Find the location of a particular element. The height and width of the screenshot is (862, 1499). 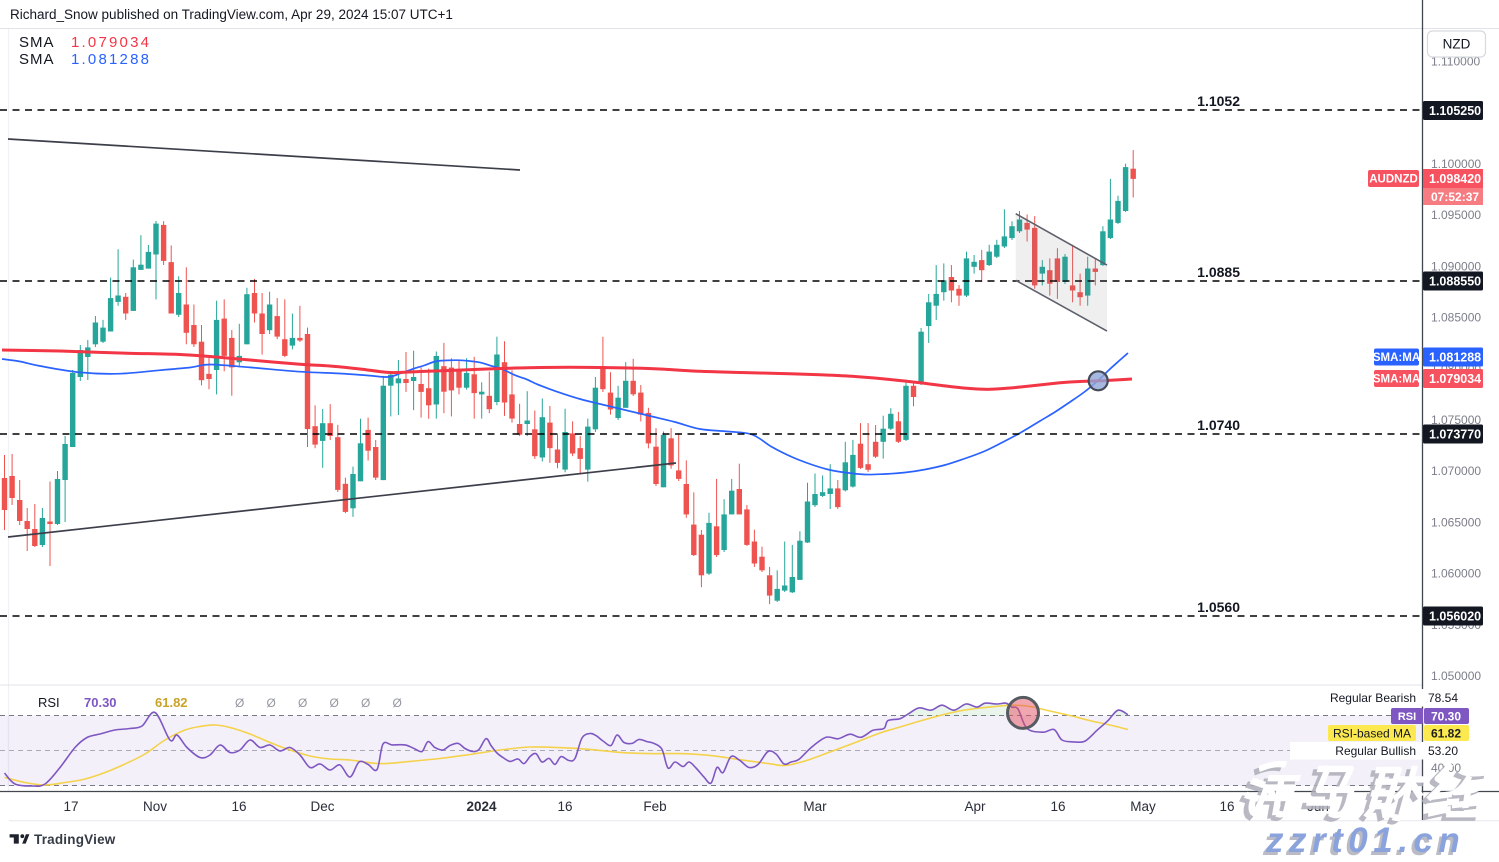

svg-text: Apr is located at coordinates (975, 806).